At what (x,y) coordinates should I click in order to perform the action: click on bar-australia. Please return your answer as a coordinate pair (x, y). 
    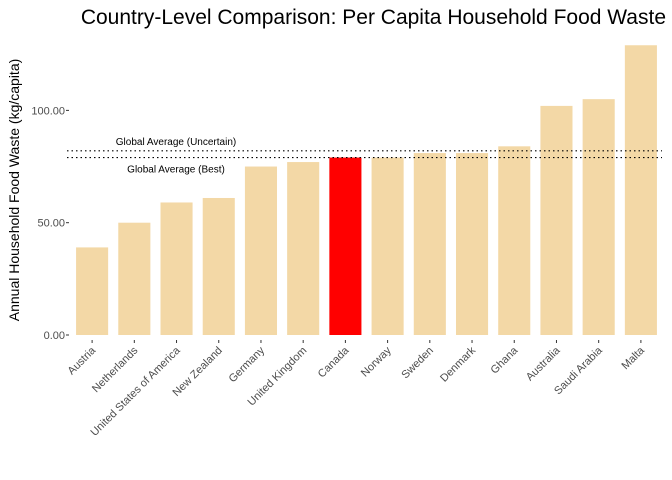
    Looking at the image, I should click on (556, 220).